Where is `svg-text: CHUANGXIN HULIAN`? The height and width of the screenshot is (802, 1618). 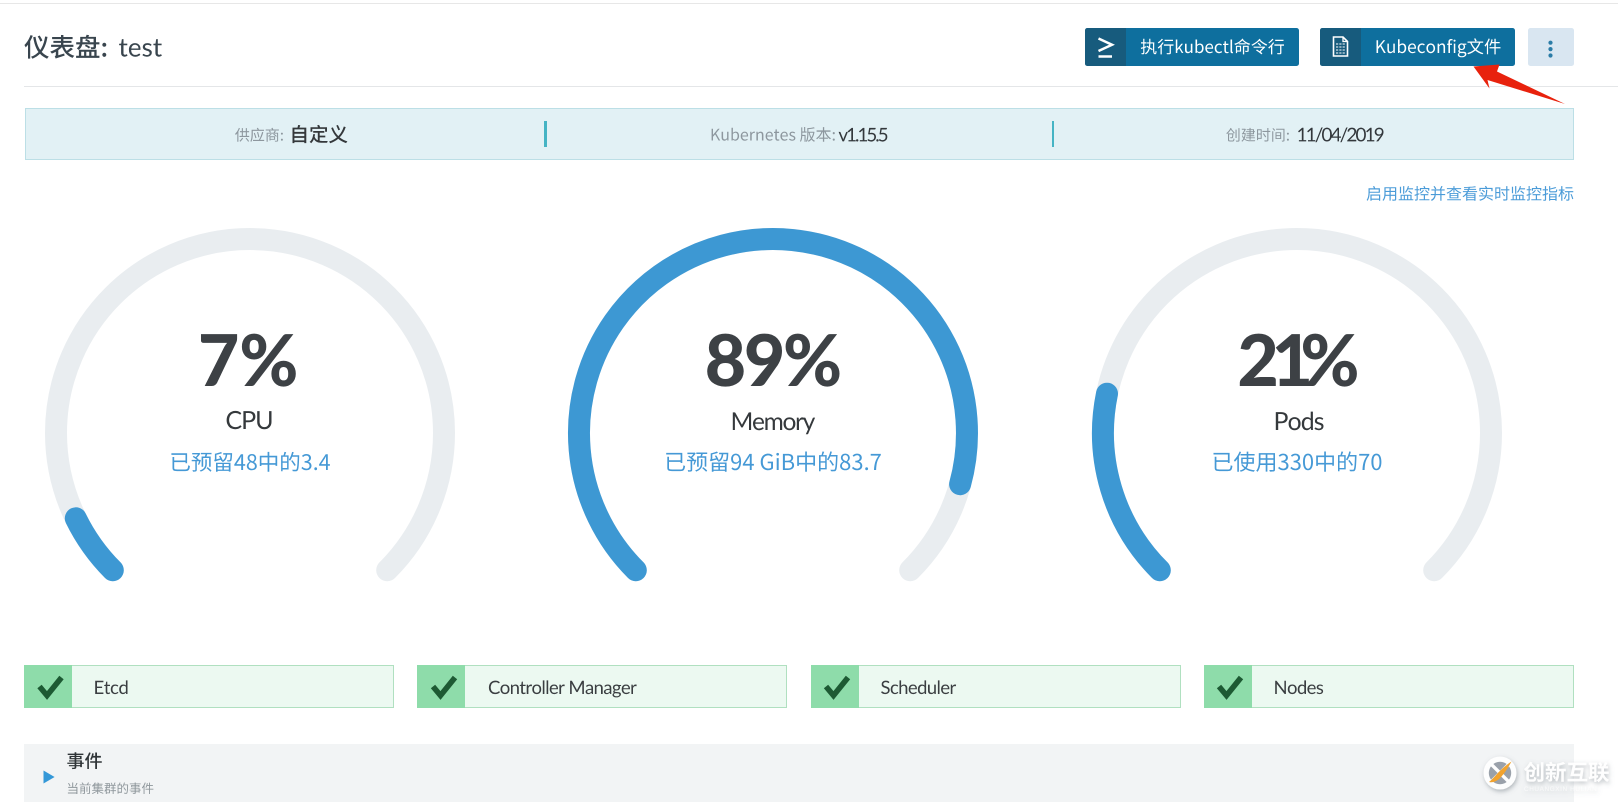 svg-text: CHUANGXIN HULIAN is located at coordinates (1560, 789).